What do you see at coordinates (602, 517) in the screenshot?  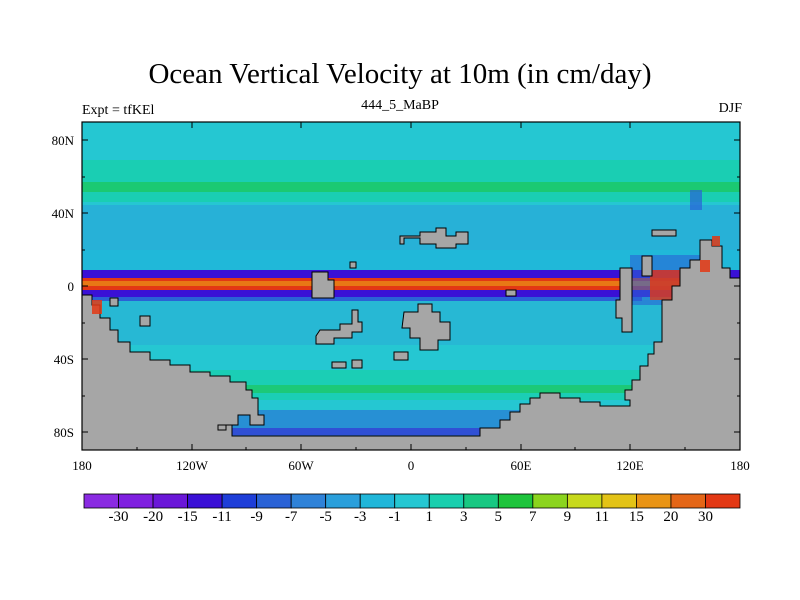 I see `colorbar-label: 11` at bounding box center [602, 517].